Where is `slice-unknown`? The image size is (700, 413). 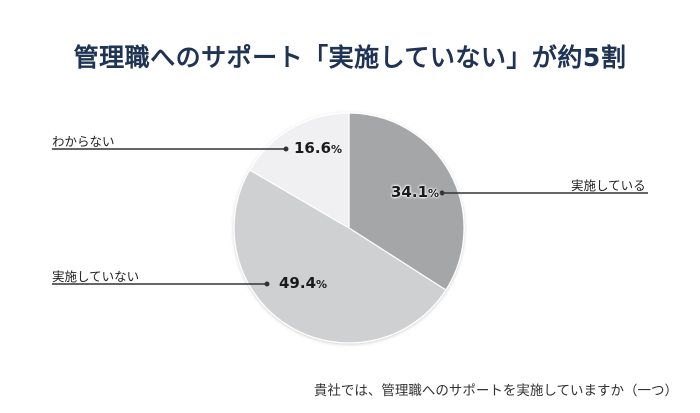
slice-unknown is located at coordinates (299, 171).